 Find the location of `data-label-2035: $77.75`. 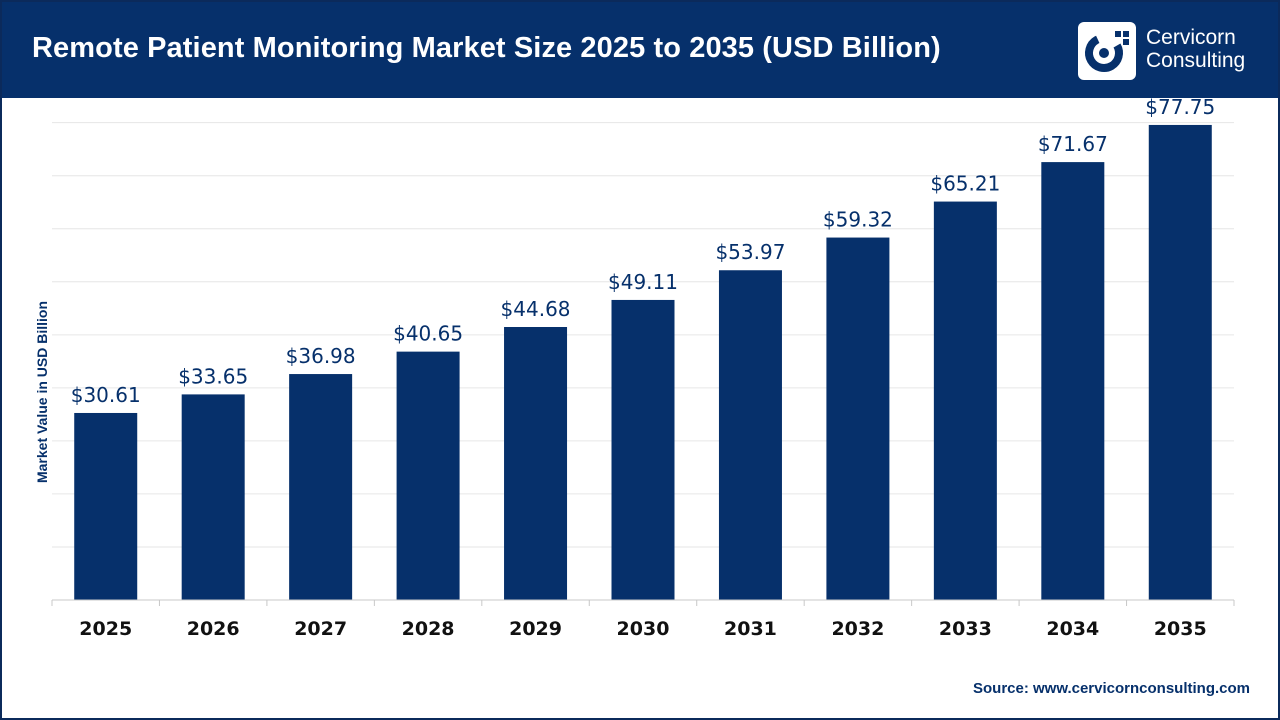

data-label-2035: $77.75 is located at coordinates (1180, 107).